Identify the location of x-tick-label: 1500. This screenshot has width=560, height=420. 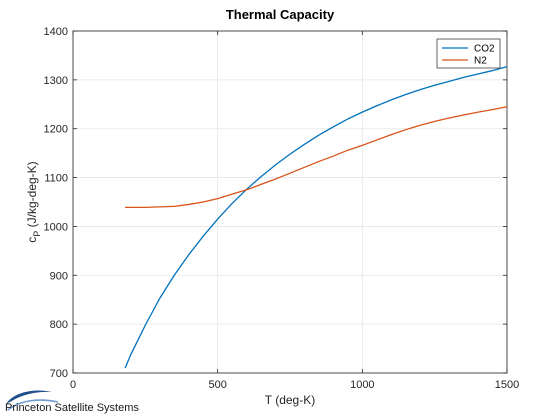
(507, 385).